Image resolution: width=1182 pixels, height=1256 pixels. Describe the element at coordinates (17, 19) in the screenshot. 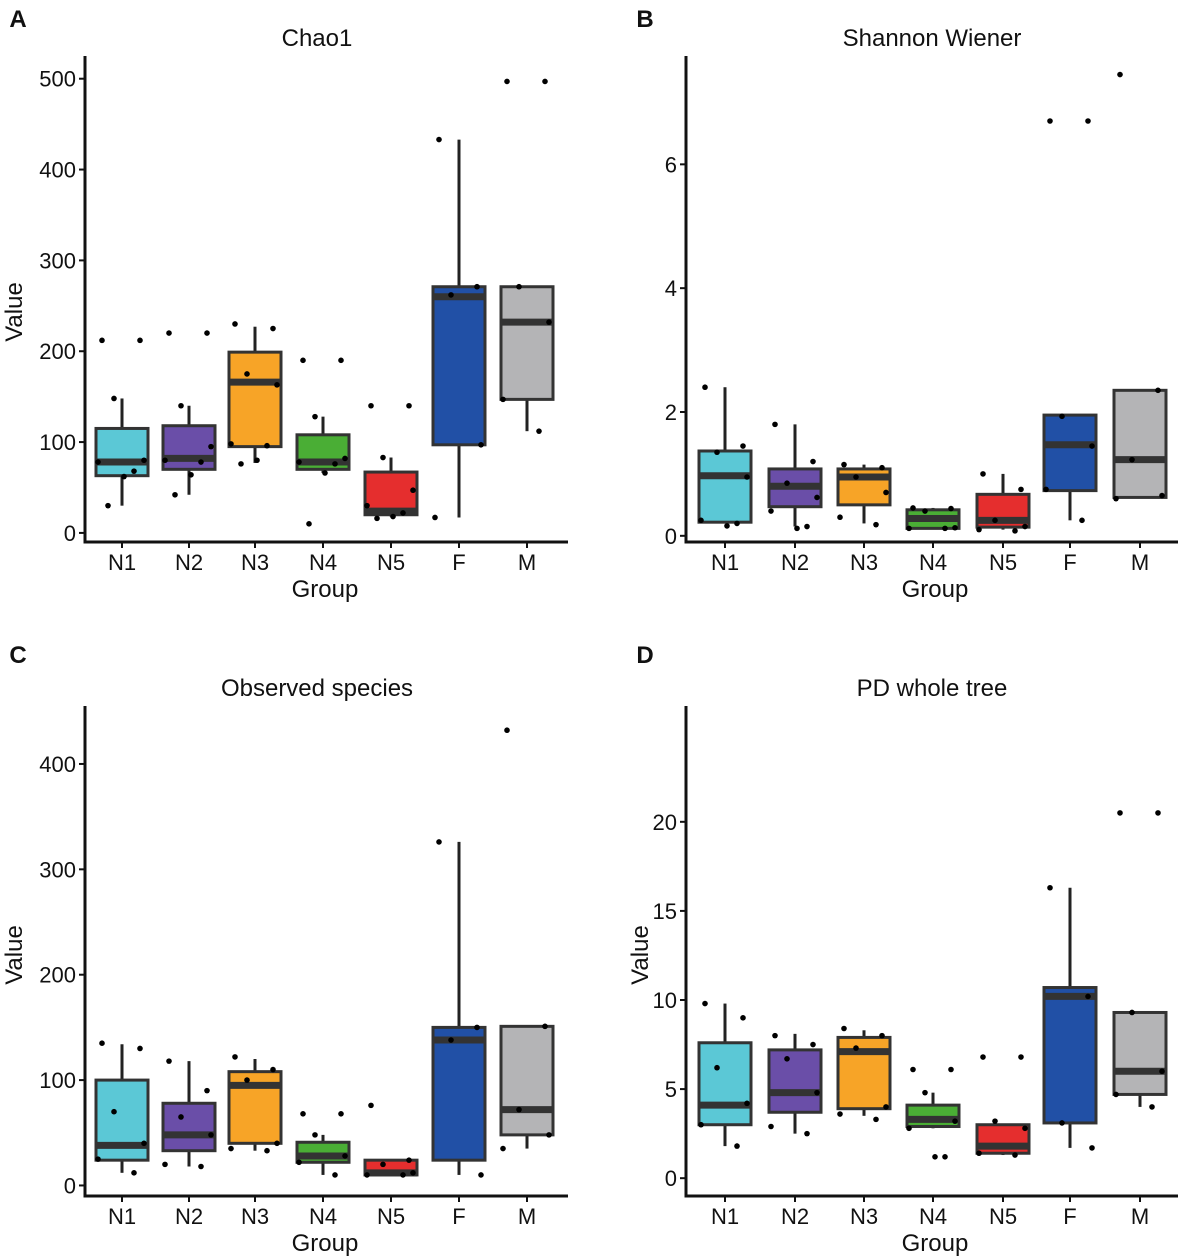

I see `panel-letter: A` at that location.